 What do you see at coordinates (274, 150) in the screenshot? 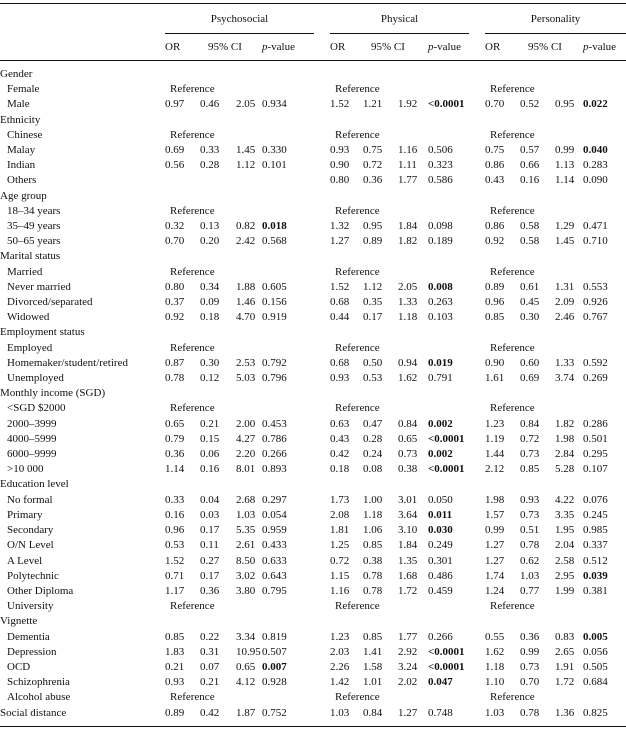
I see `p-value-cell: 0.330` at bounding box center [274, 150].